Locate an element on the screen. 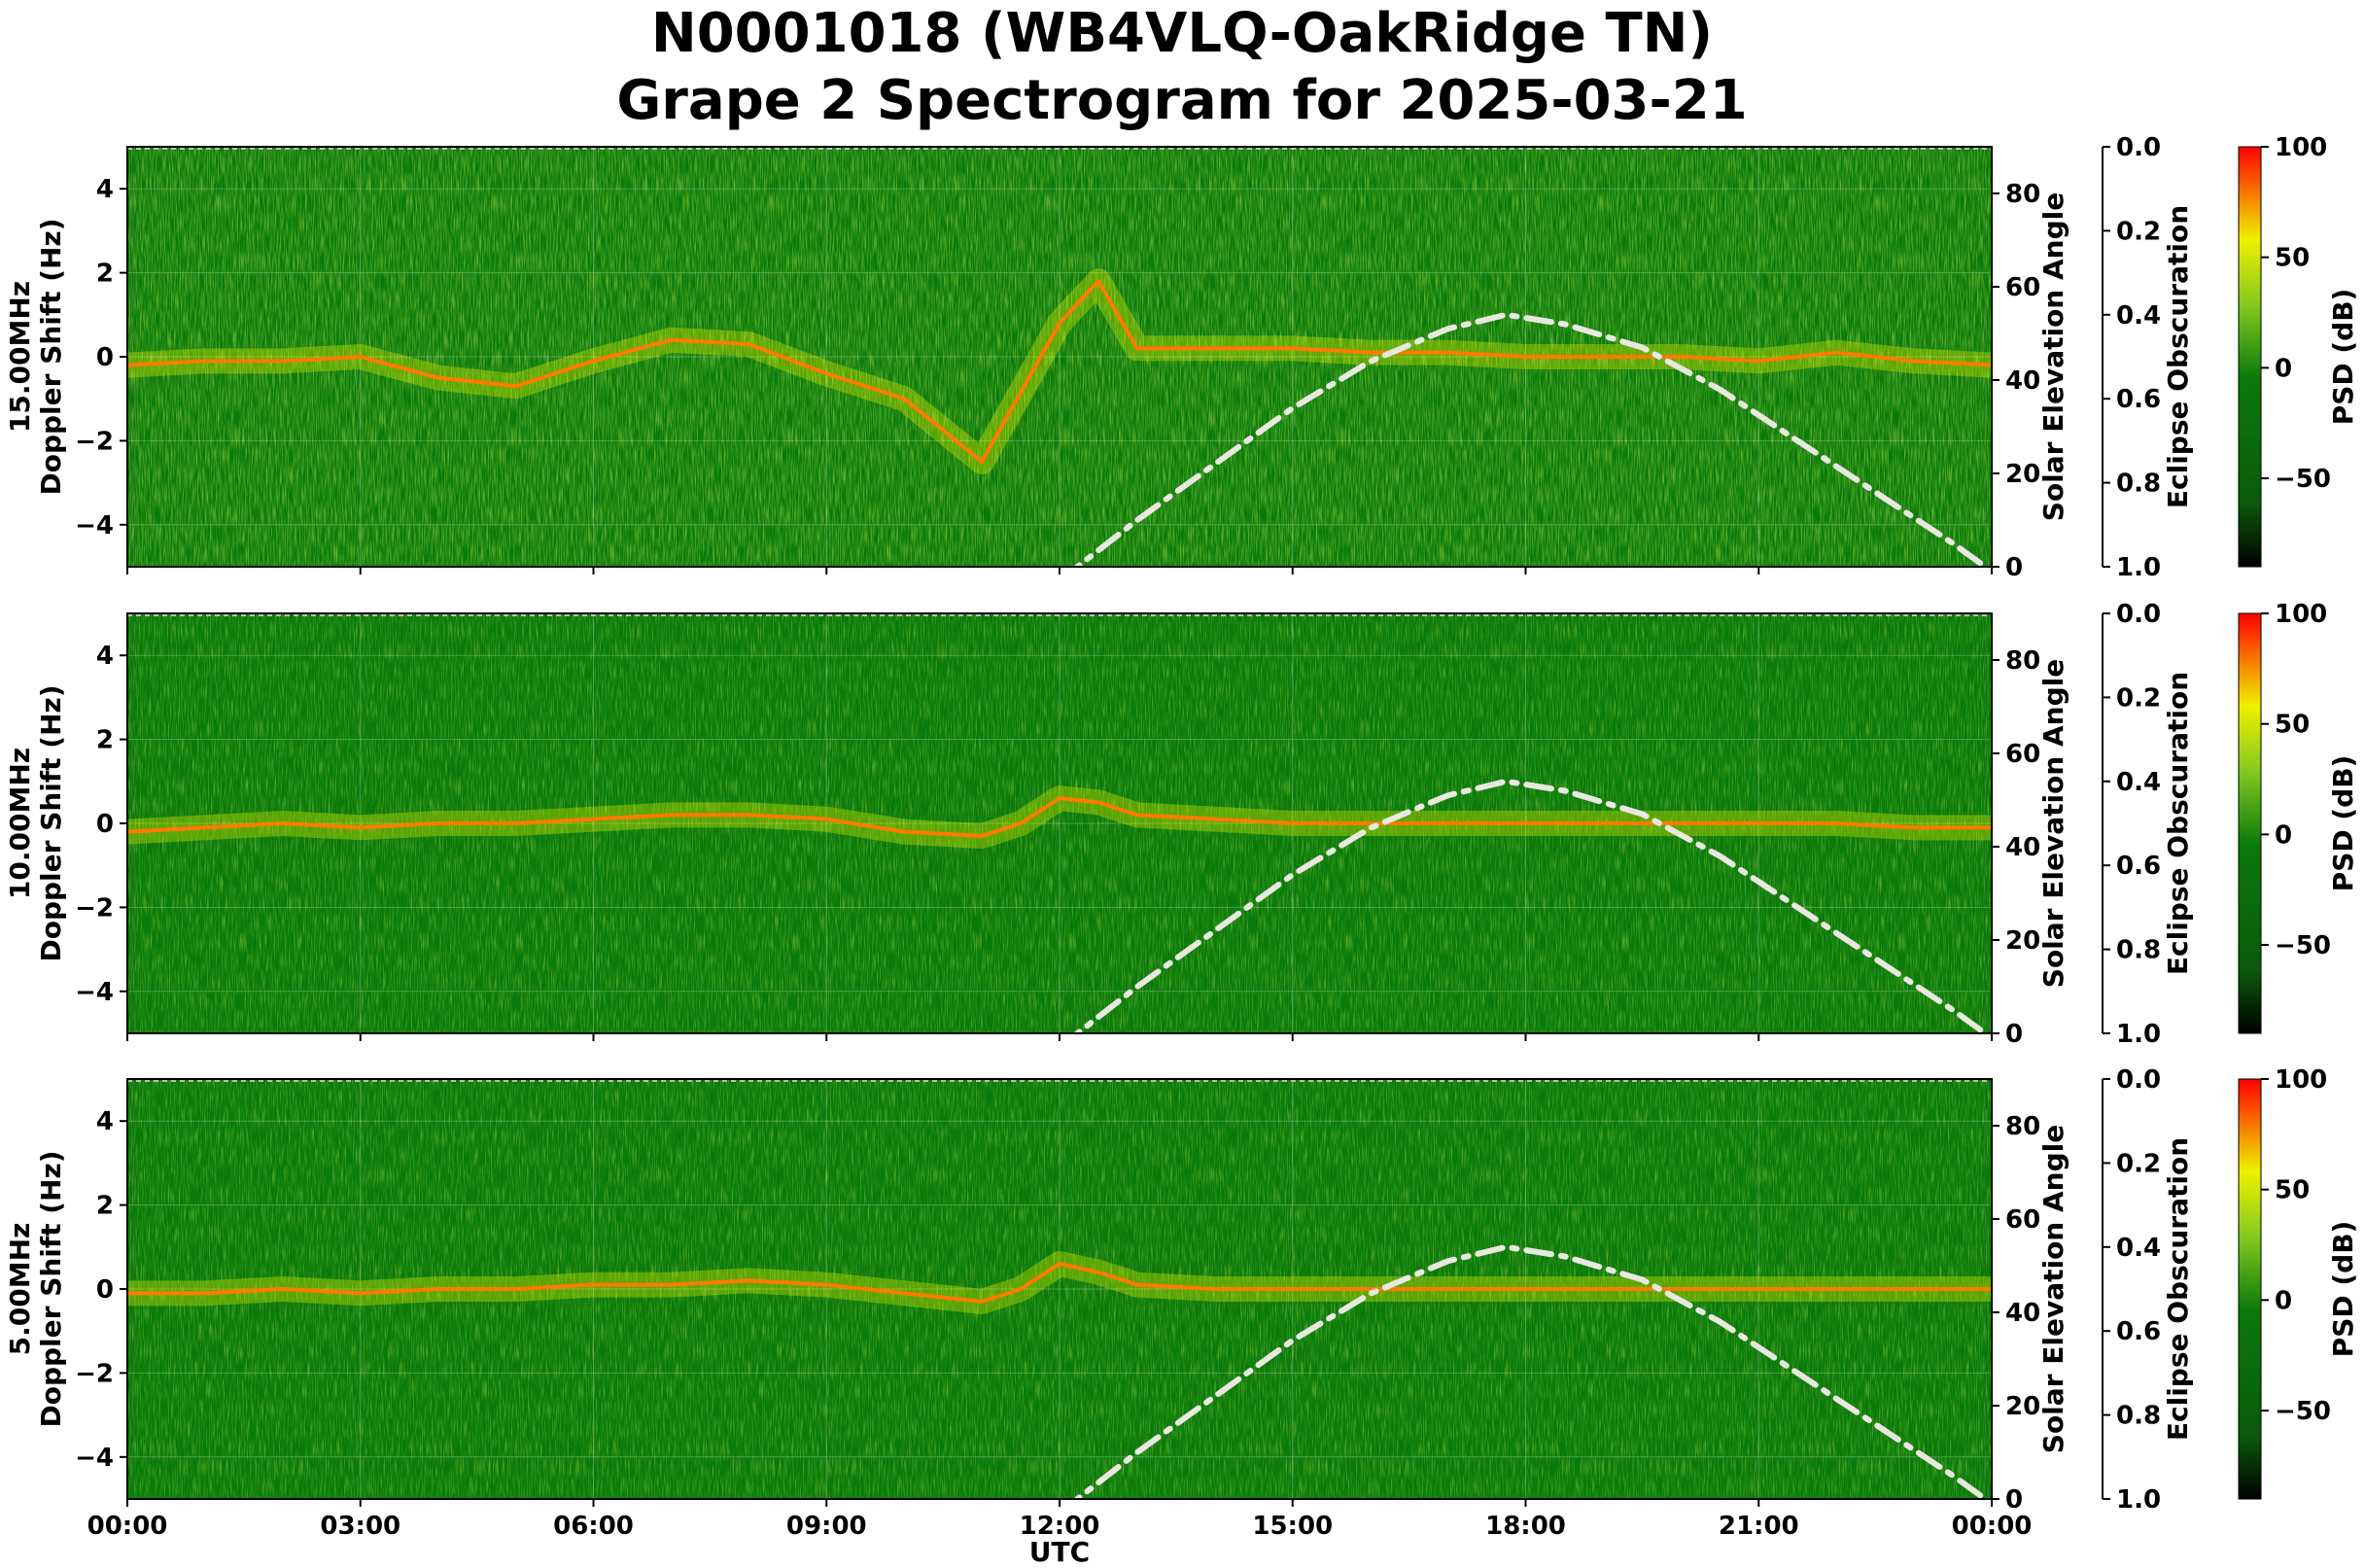 The image size is (2365, 1568). x-axis-label: UTC is located at coordinates (1060, 1552).